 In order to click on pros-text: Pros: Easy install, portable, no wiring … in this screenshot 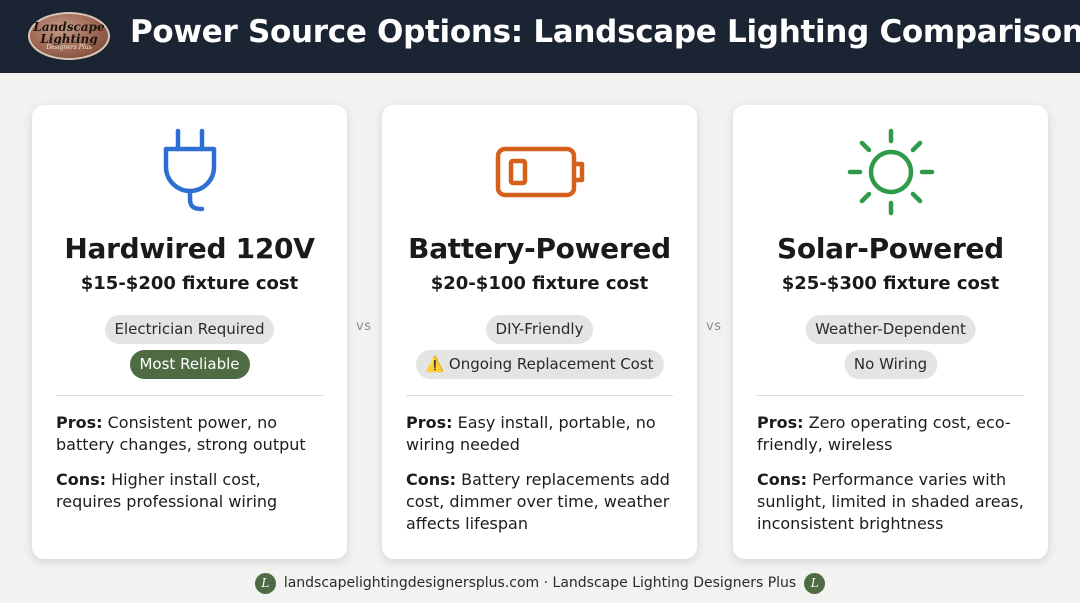, I will do `click(541, 434)`.